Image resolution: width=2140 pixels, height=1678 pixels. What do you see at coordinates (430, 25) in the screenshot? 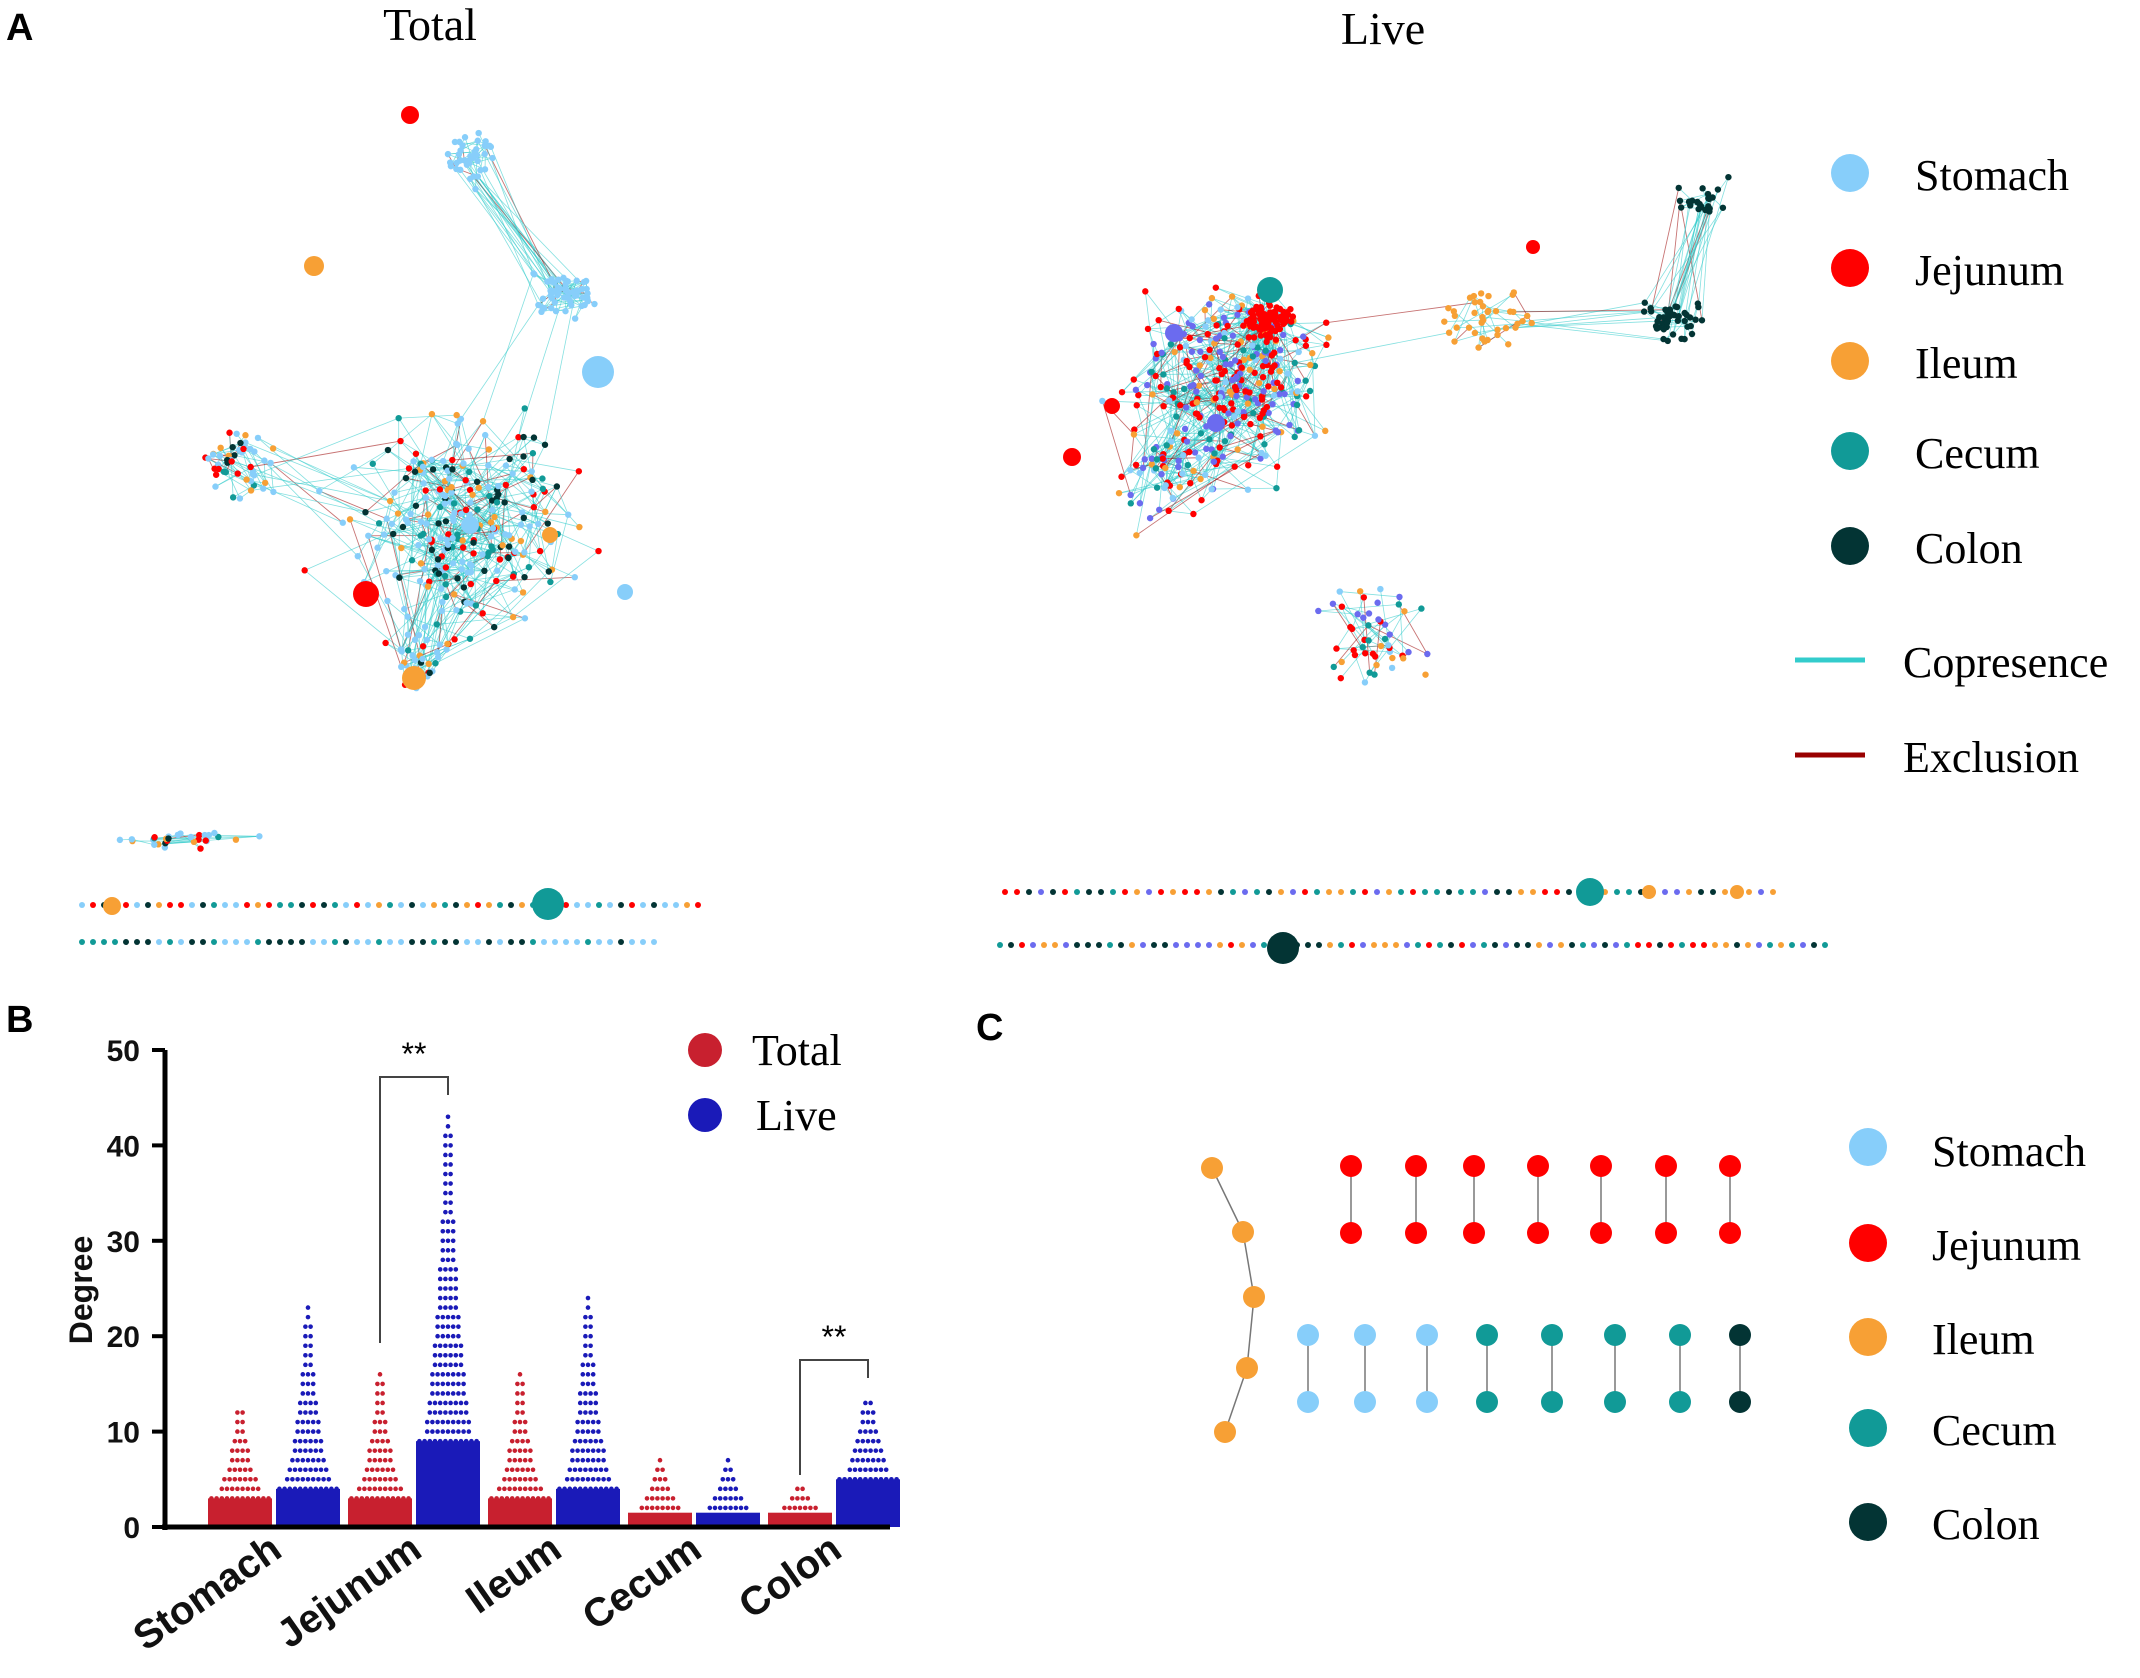
I see `network-title-total: Total` at bounding box center [430, 25].